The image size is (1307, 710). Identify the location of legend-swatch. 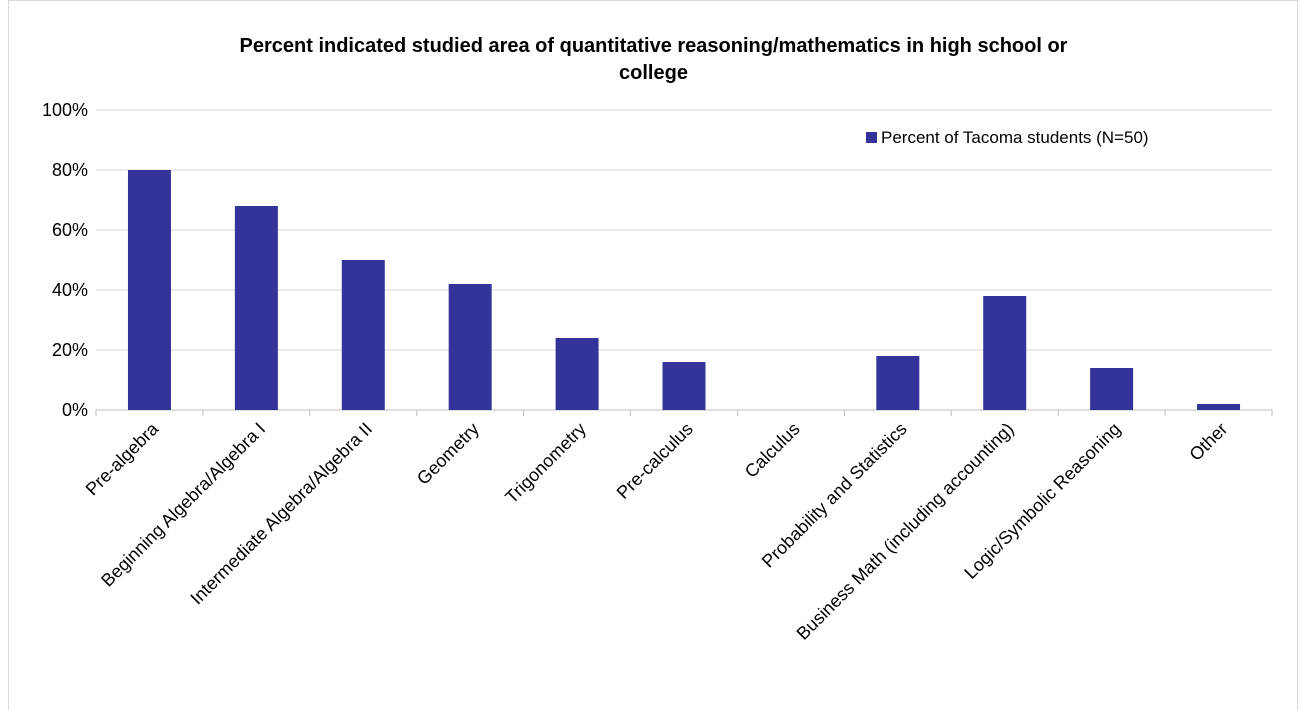
(871, 137).